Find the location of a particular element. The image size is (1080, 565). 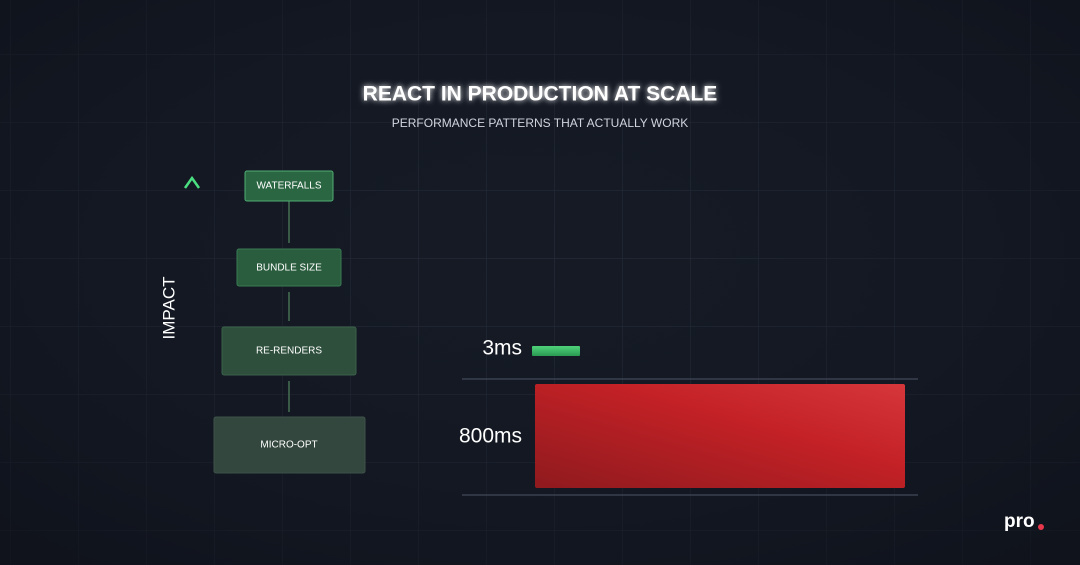

fast-label: 3ms is located at coordinates (502, 348).